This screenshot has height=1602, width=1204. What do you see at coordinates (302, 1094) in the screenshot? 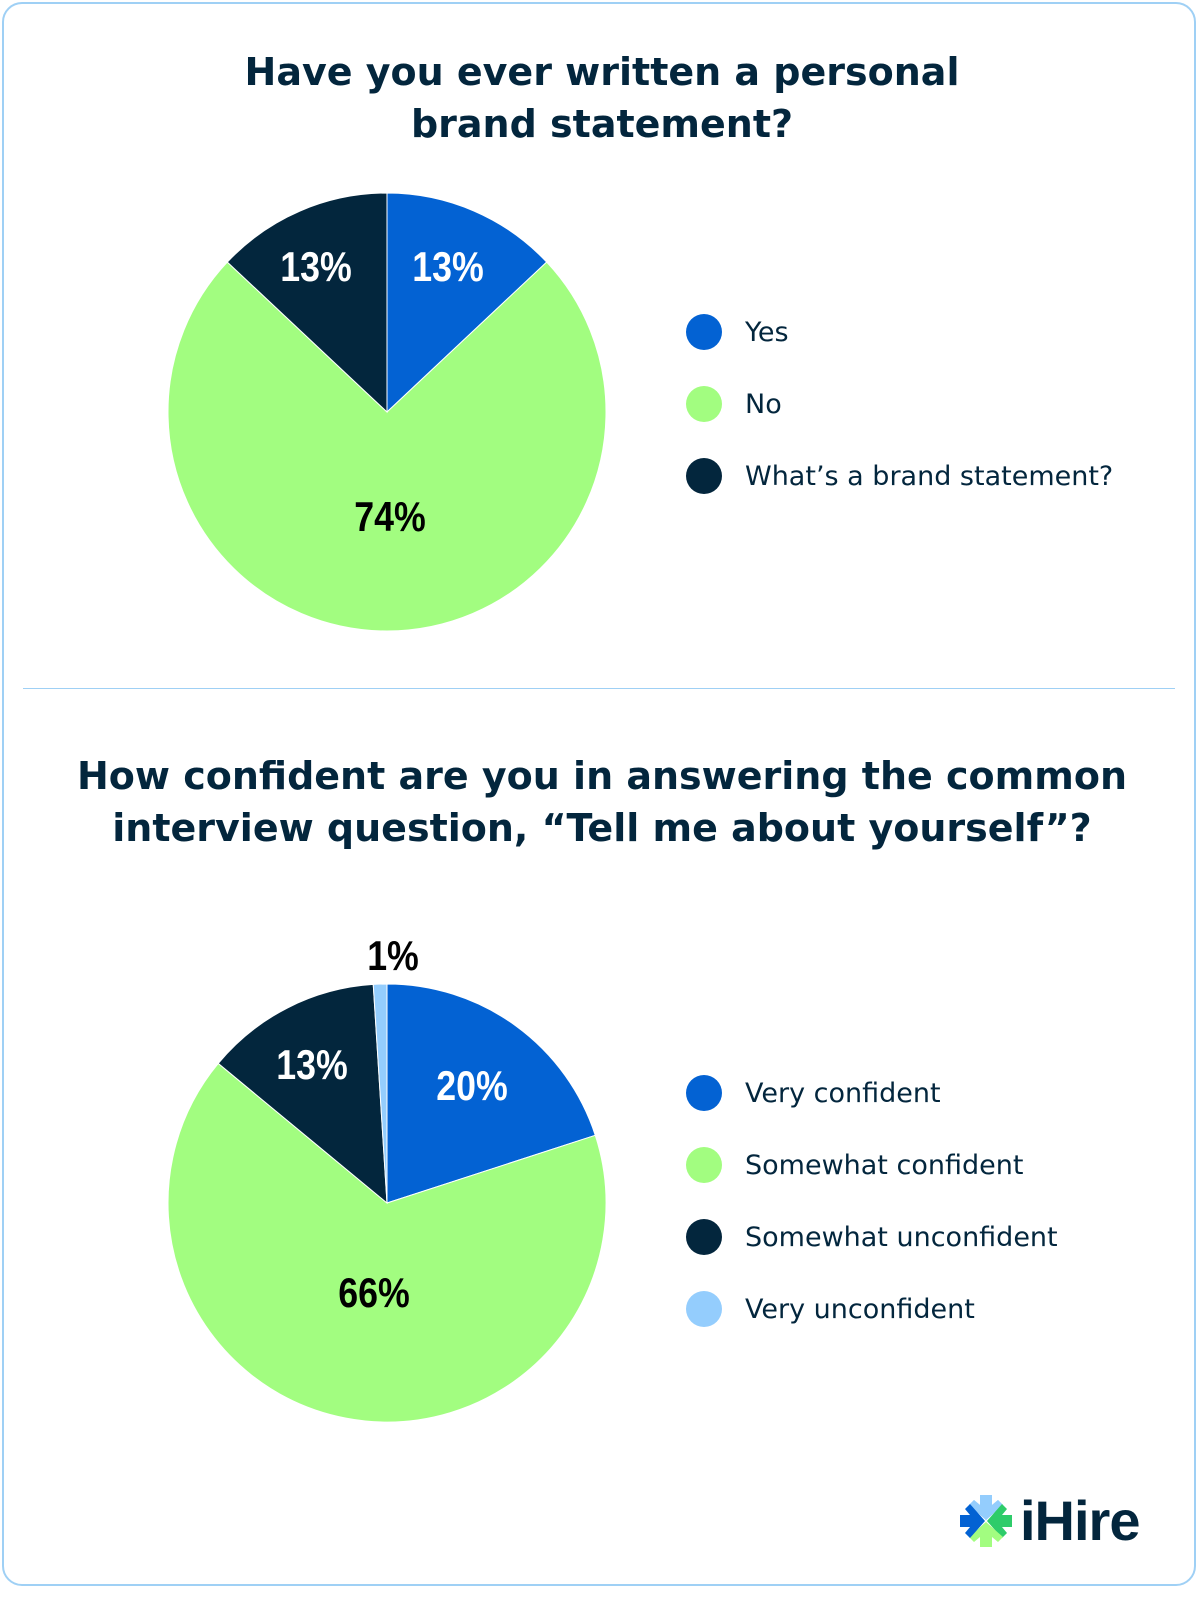
I see `pie-slice-somewhat-unconfident` at bounding box center [302, 1094].